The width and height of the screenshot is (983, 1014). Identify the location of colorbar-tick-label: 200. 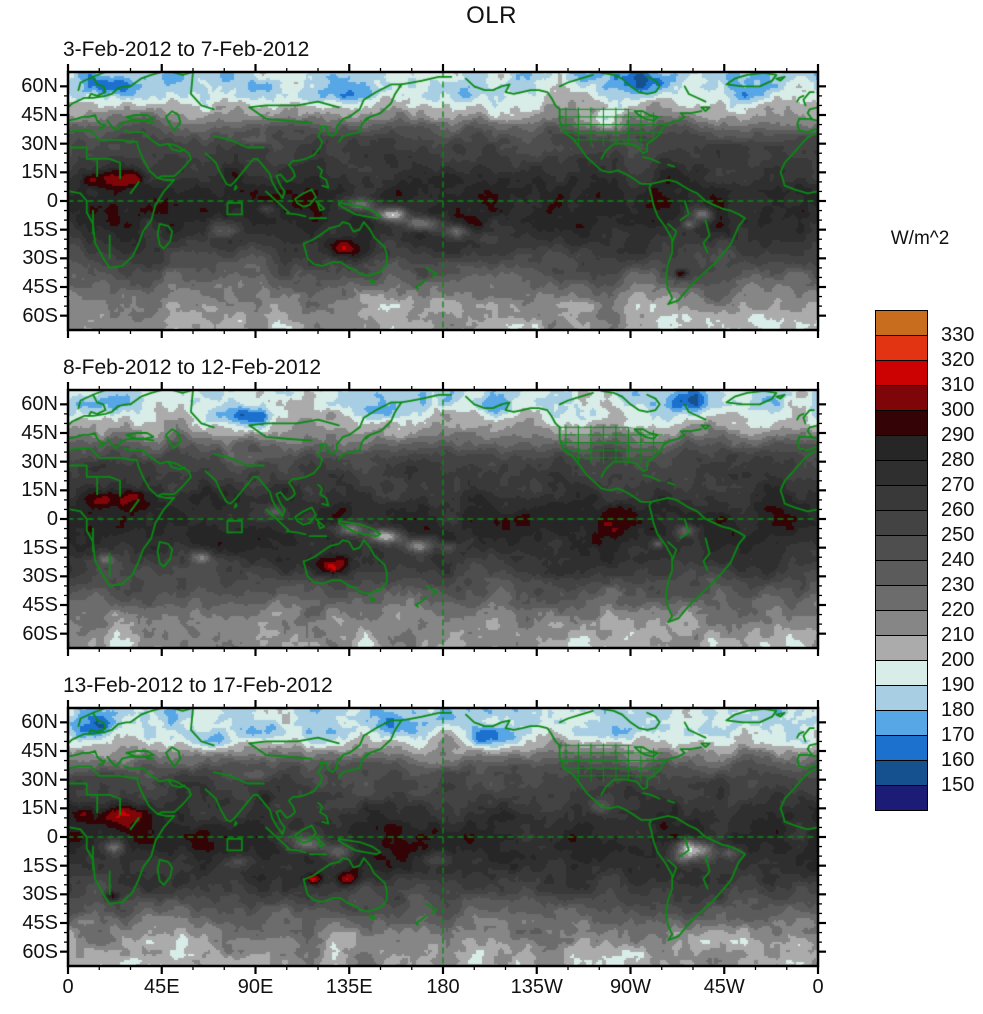
(958, 660).